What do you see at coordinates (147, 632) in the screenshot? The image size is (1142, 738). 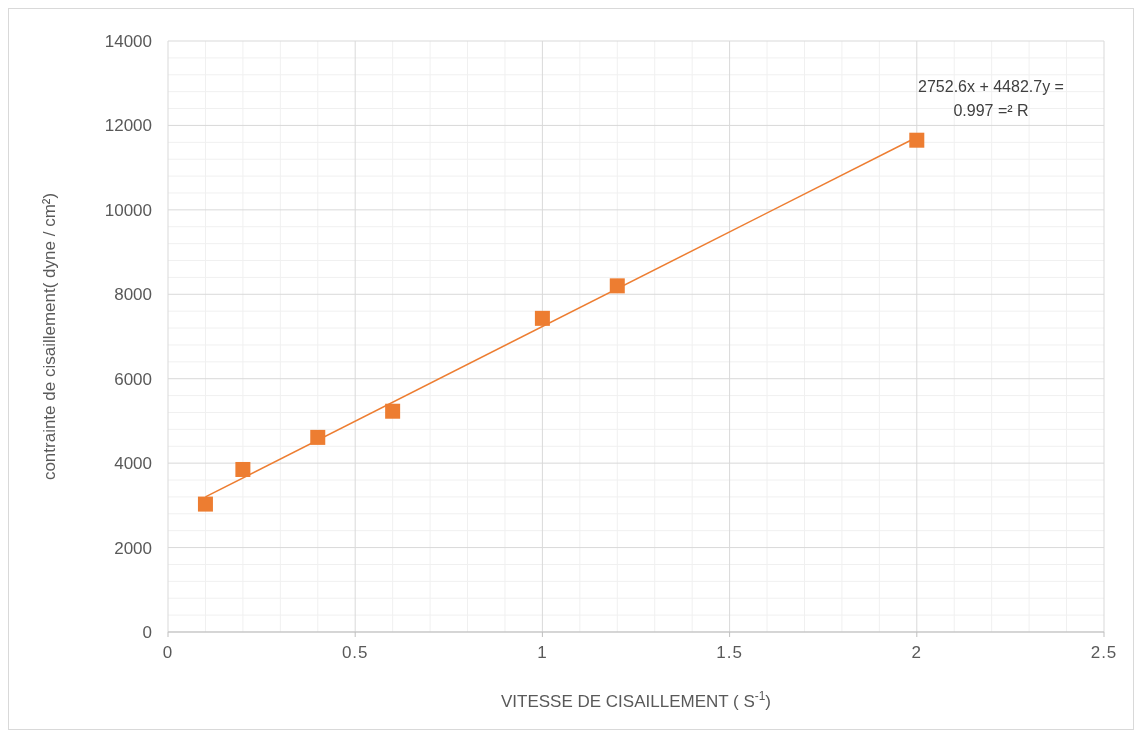 I see `y-tick-label: 0` at bounding box center [147, 632].